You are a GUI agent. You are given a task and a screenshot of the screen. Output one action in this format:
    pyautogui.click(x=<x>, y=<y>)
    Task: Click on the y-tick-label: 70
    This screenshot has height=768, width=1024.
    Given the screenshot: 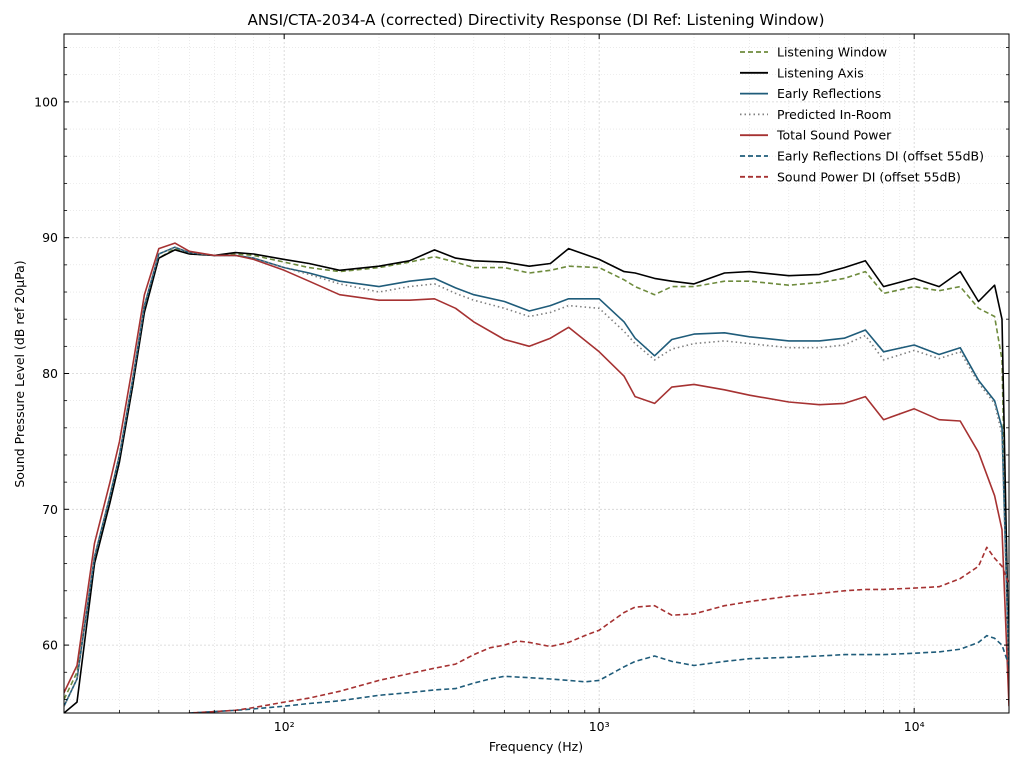 What is the action you would take?
    pyautogui.click(x=50, y=509)
    